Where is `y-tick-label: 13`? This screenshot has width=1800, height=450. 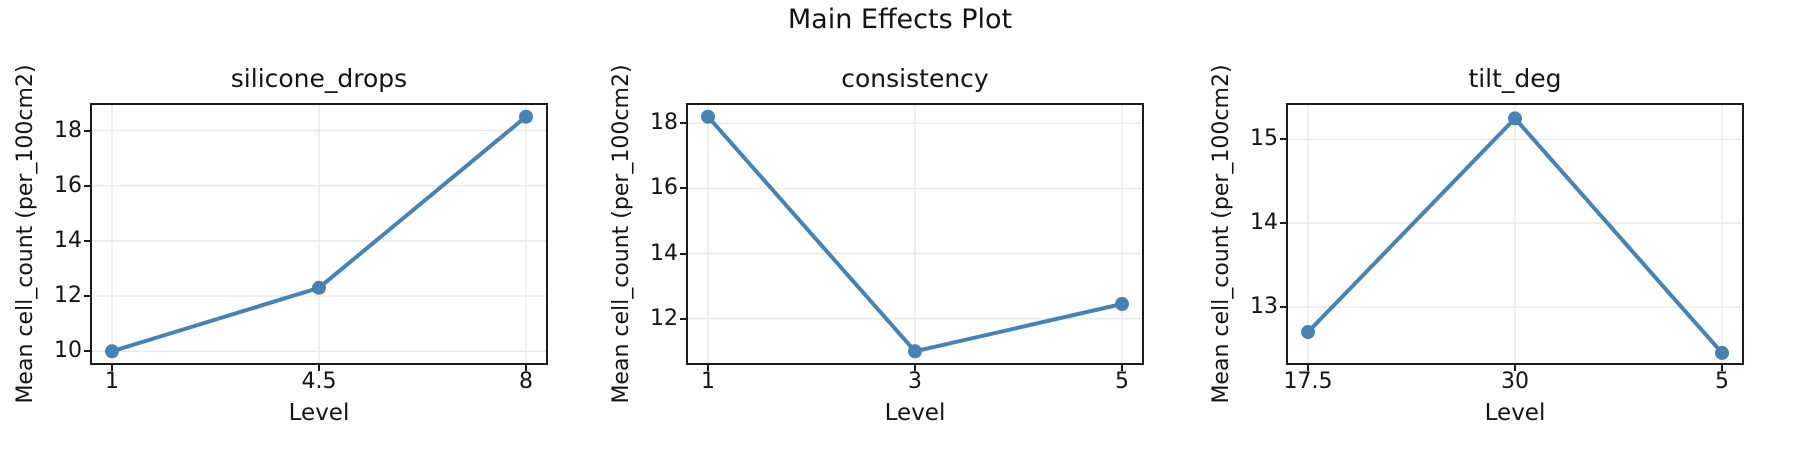
y-tick-label: 13 is located at coordinates (1264, 306).